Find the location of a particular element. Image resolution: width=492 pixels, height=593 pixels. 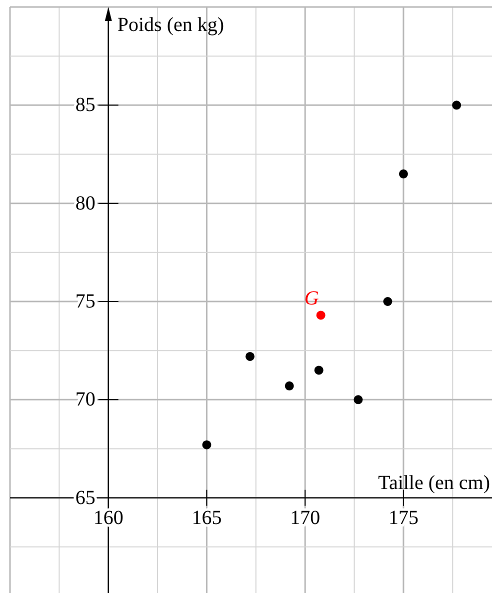

x-axis-title: Taille (en cm) is located at coordinates (434, 483).